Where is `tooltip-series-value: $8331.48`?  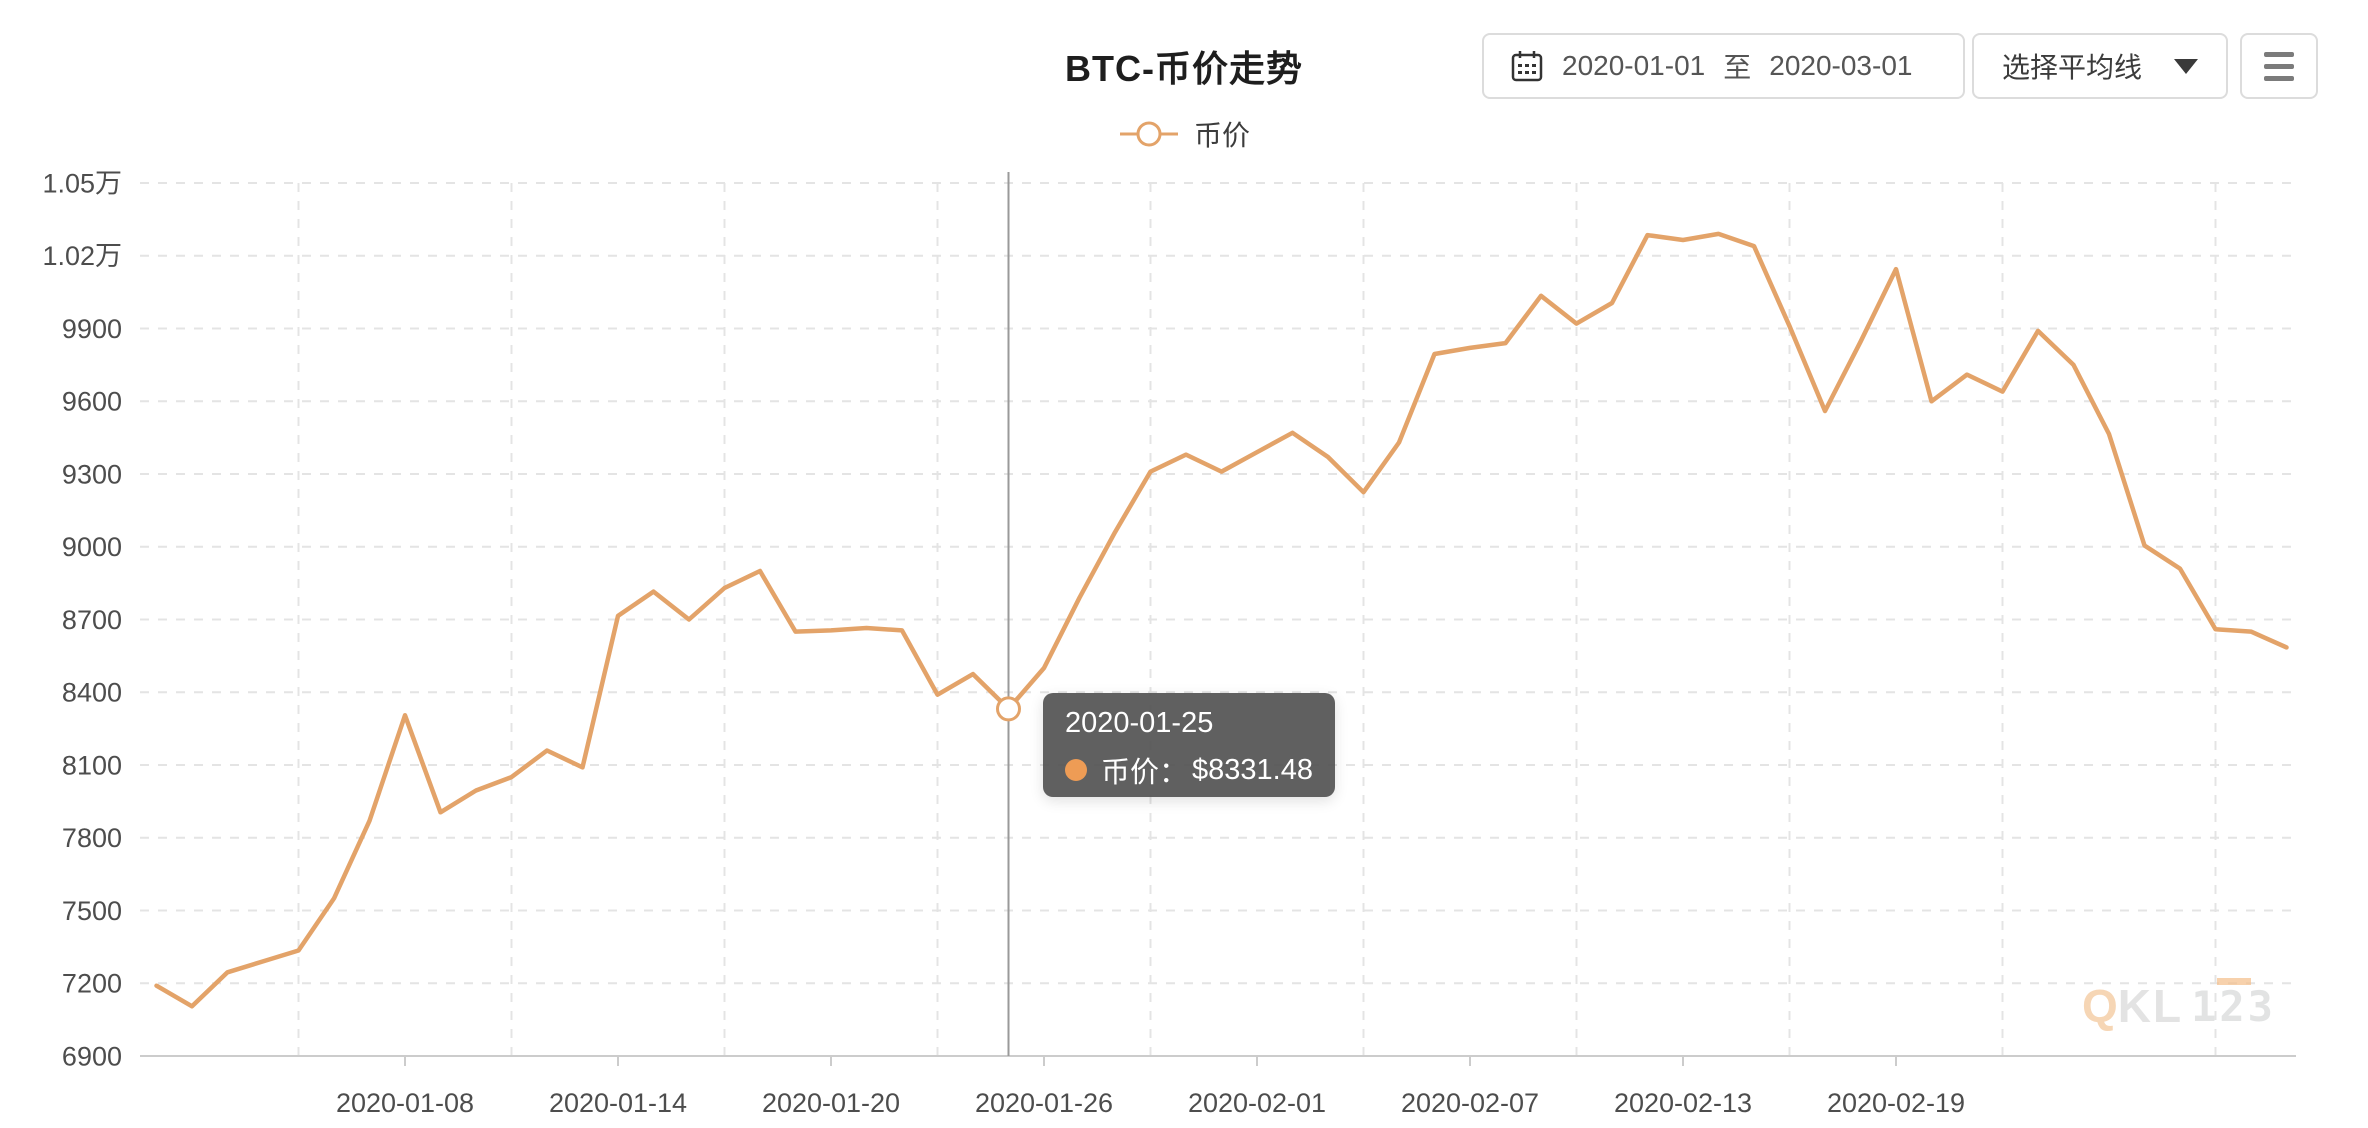 tooltip-series-value: $8331.48 is located at coordinates (1252, 769).